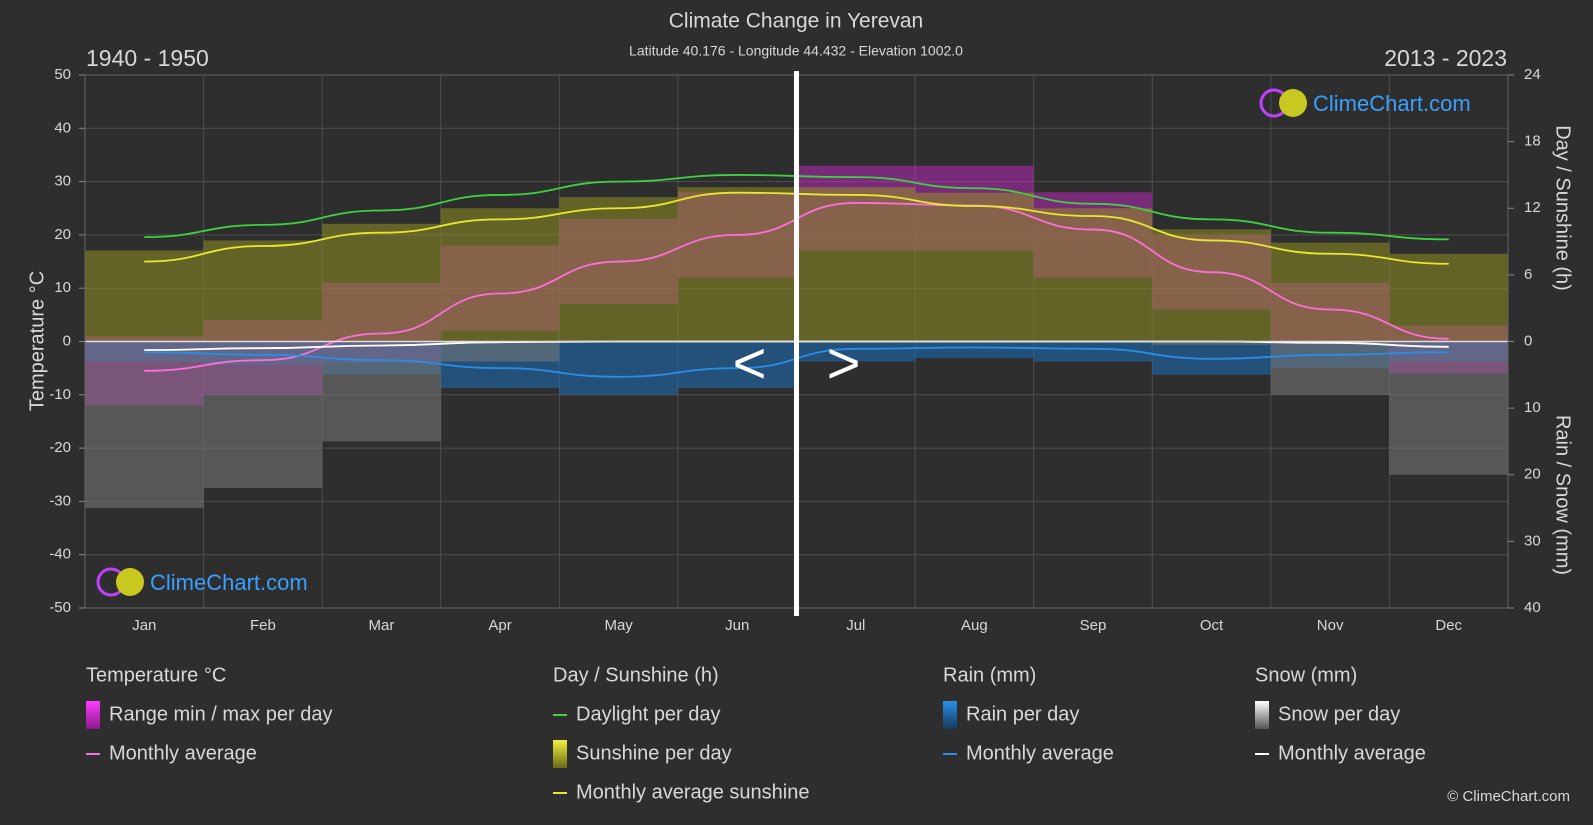 Image resolution: width=1593 pixels, height=825 pixels. Describe the element at coordinates (796, 21) in the screenshot. I see `chart-title: Climate Change in Yerevan` at that location.